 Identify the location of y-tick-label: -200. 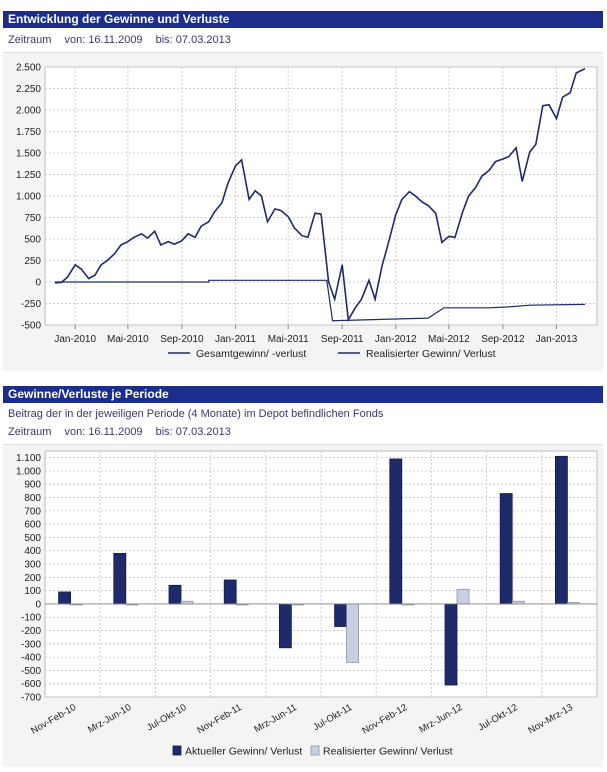
(31, 631).